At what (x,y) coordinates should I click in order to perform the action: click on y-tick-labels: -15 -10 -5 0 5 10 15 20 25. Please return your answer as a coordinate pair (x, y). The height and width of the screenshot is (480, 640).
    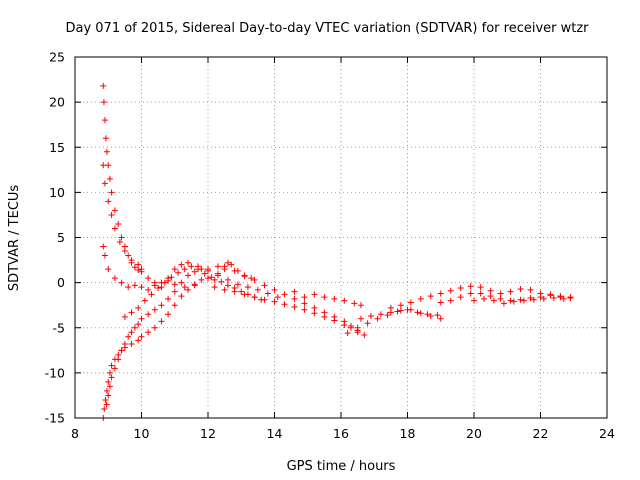
    Looking at the image, I should click on (55, 238).